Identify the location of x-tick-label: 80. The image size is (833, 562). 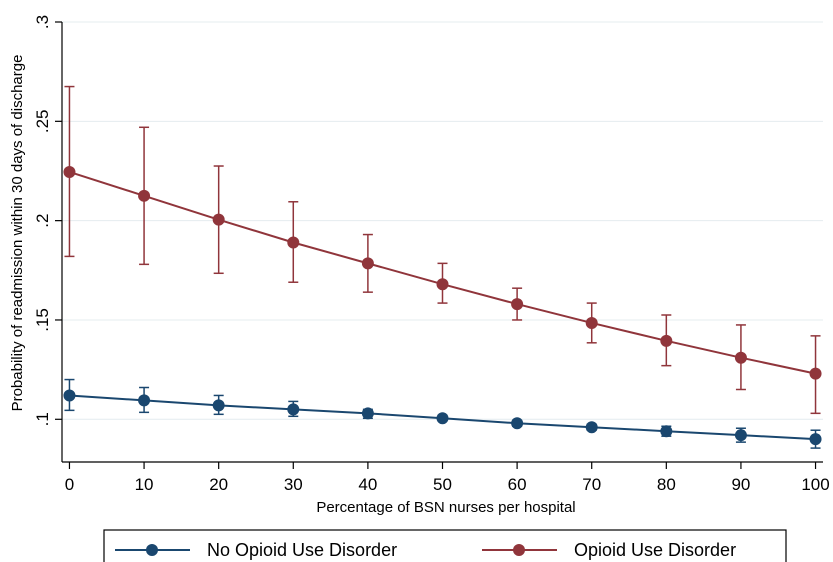
(666, 484).